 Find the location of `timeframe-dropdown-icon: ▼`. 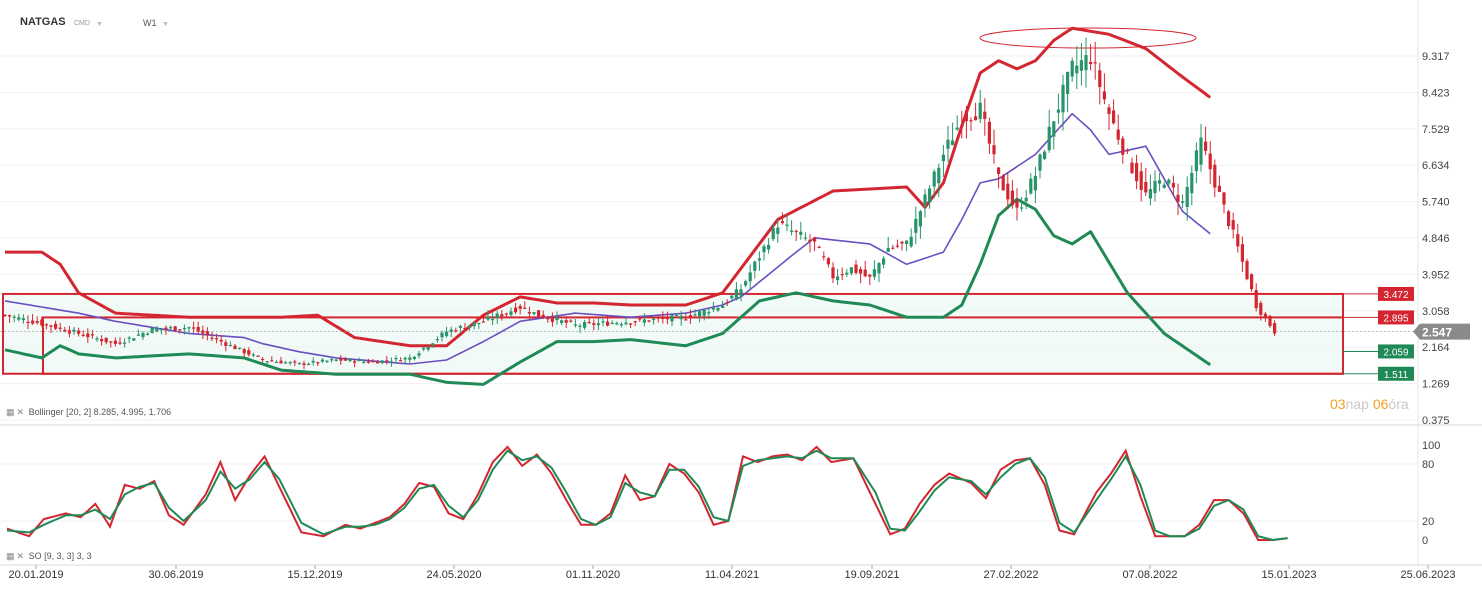

timeframe-dropdown-icon: ▼ is located at coordinates (165, 24).